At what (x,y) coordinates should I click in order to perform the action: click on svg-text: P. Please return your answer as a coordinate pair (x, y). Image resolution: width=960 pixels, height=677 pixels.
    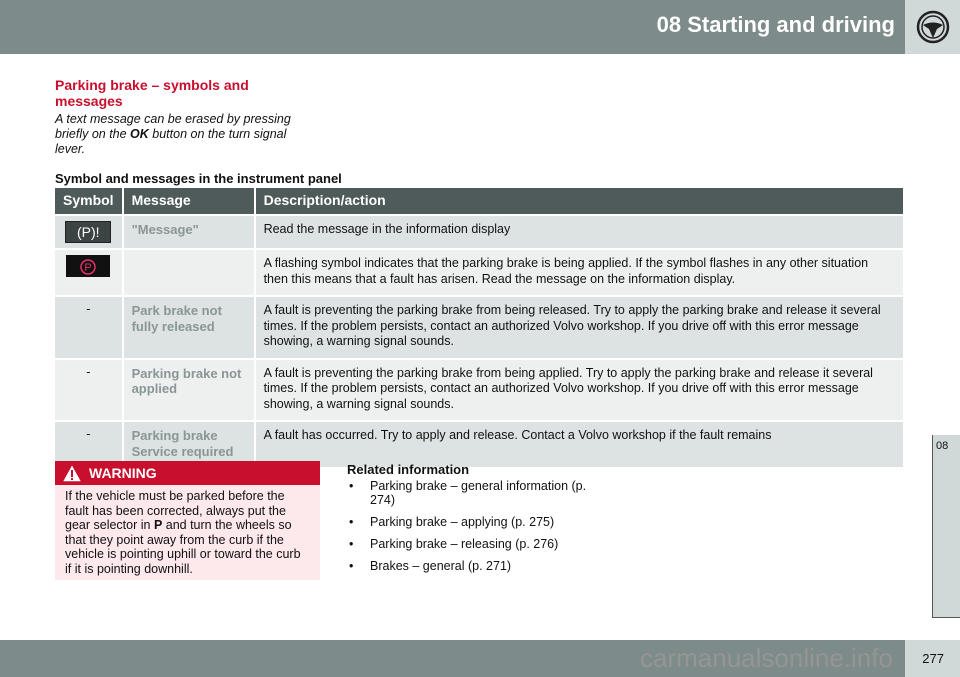
    Looking at the image, I should click on (88, 268).